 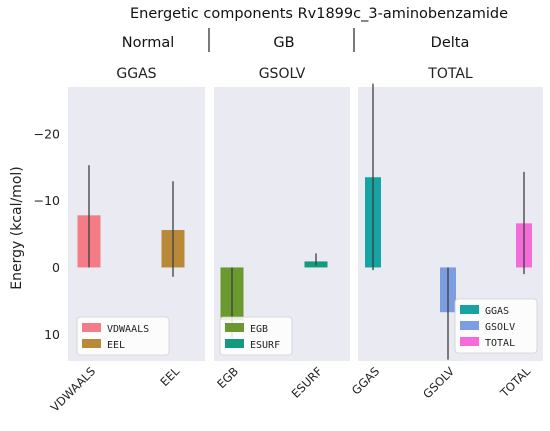 What do you see at coordinates (282, 74) in the screenshot?
I see `panel-title: GSOLV` at bounding box center [282, 74].